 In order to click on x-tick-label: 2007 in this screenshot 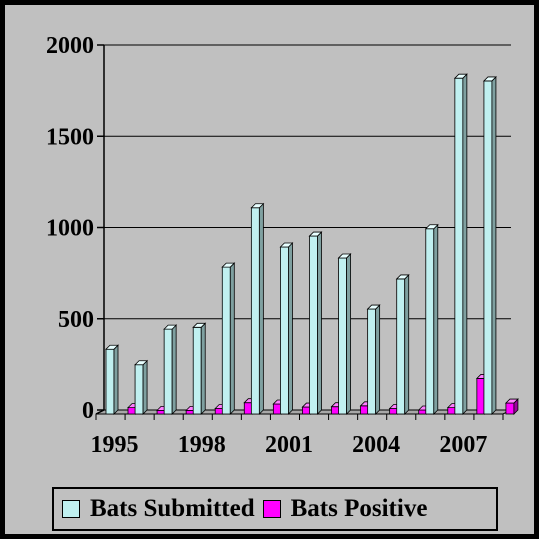, I will do `click(463, 445)`.